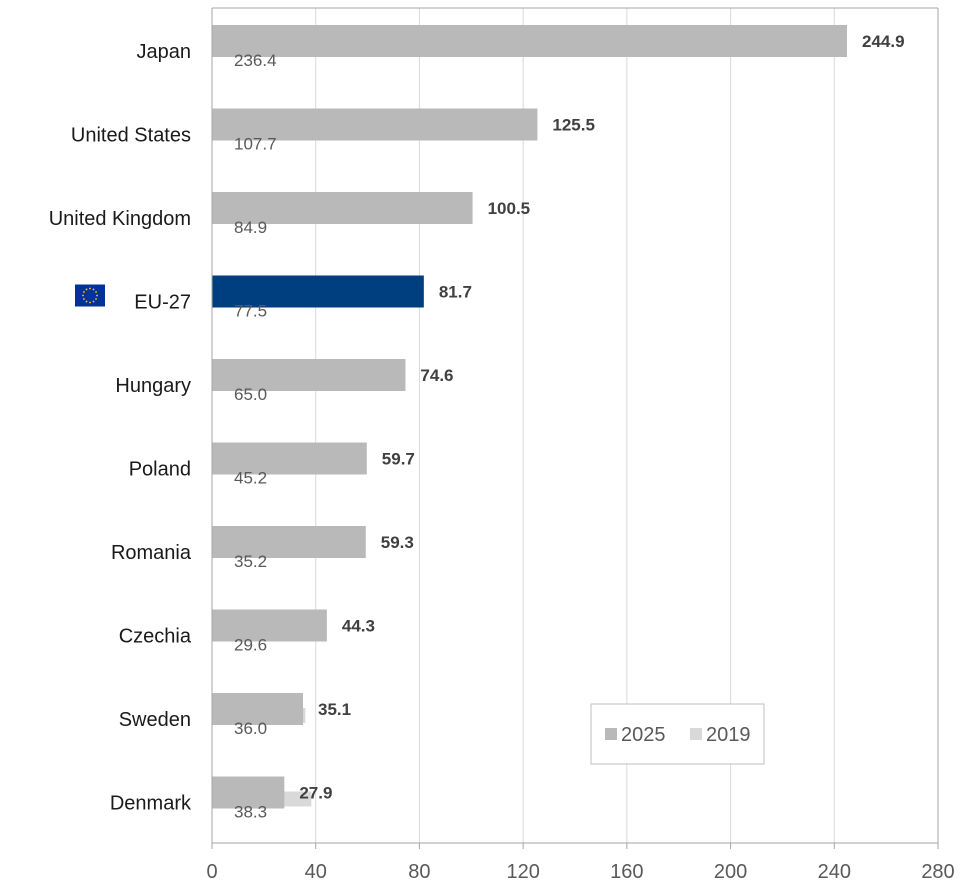 Image resolution: width=974 pixels, height=884 pixels. I want to click on legend-box, so click(677, 734).